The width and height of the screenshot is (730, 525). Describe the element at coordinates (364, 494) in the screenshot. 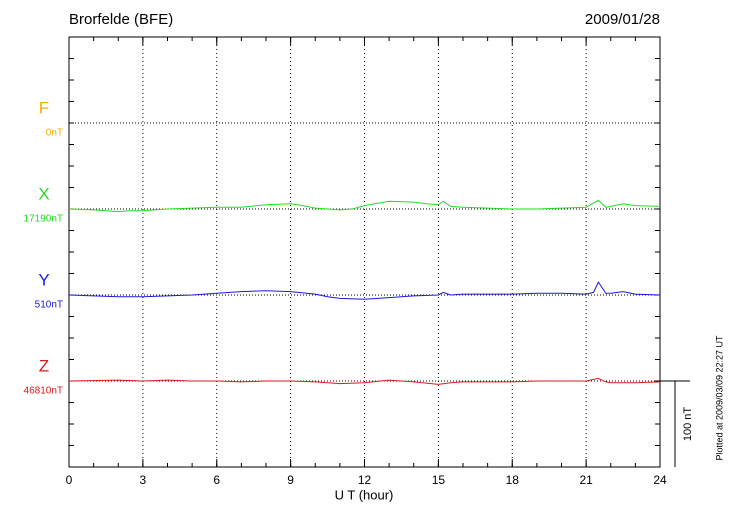

I see `x-axis-label: U T (hour)` at that location.